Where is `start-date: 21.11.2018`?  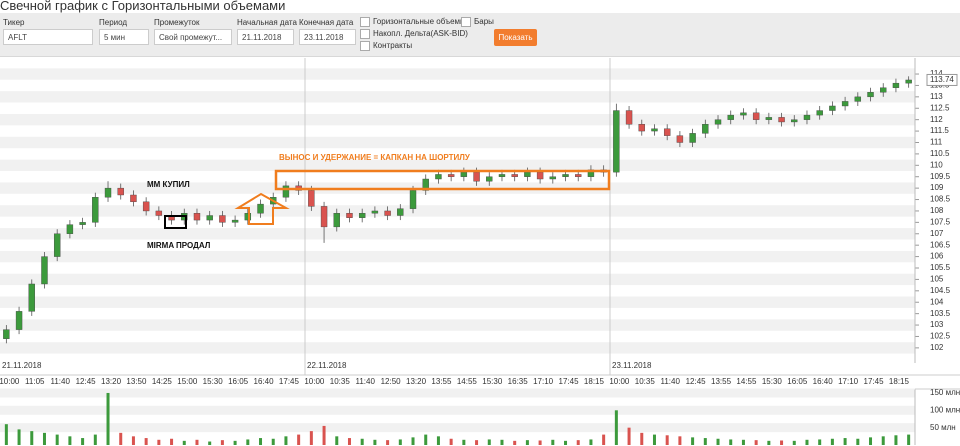 start-date: 21.11.2018 is located at coordinates (265, 37).